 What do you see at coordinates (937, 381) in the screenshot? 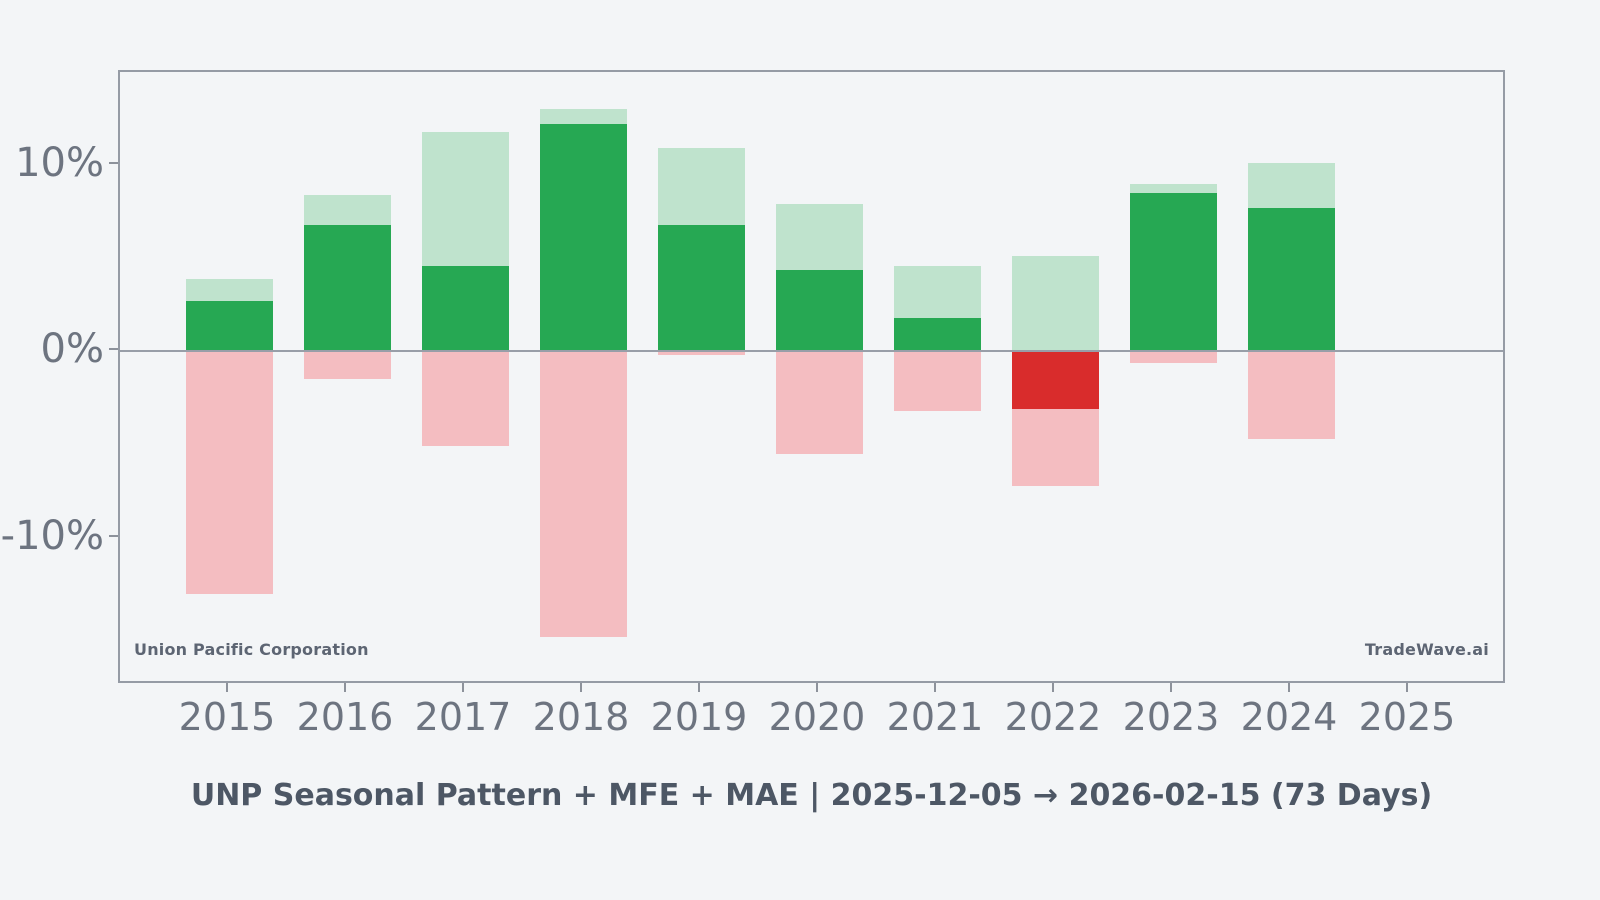
I see `bar-mae-2021` at bounding box center [937, 381].